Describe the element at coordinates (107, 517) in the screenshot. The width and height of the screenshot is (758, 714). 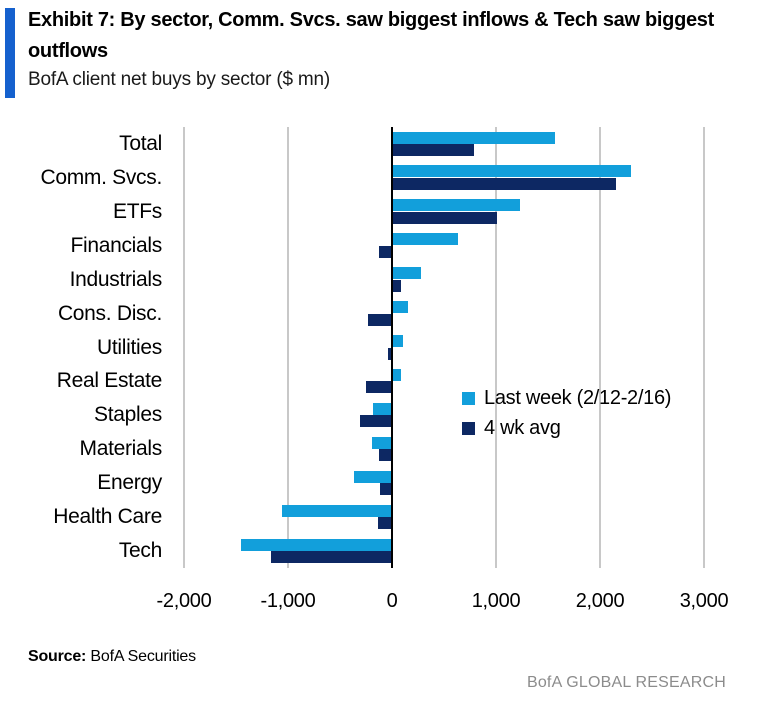
I see `category-label-health-care: Health Care` at that location.